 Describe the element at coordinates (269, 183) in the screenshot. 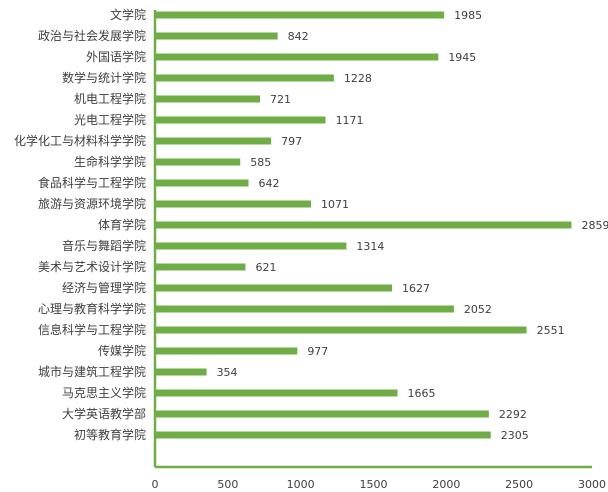

I see `data-label: 642` at that location.